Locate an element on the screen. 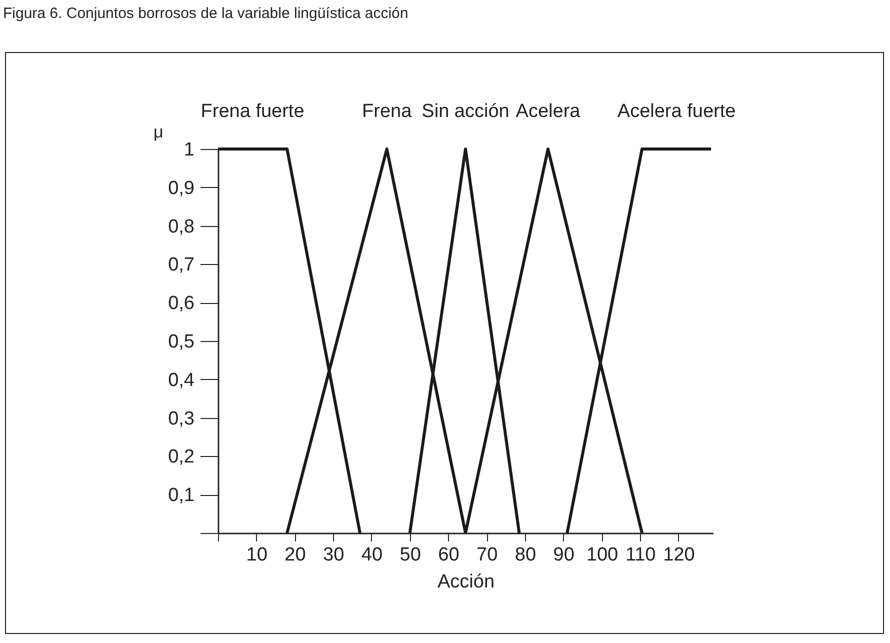  y-tick-label: 0,8 is located at coordinates (181, 227).